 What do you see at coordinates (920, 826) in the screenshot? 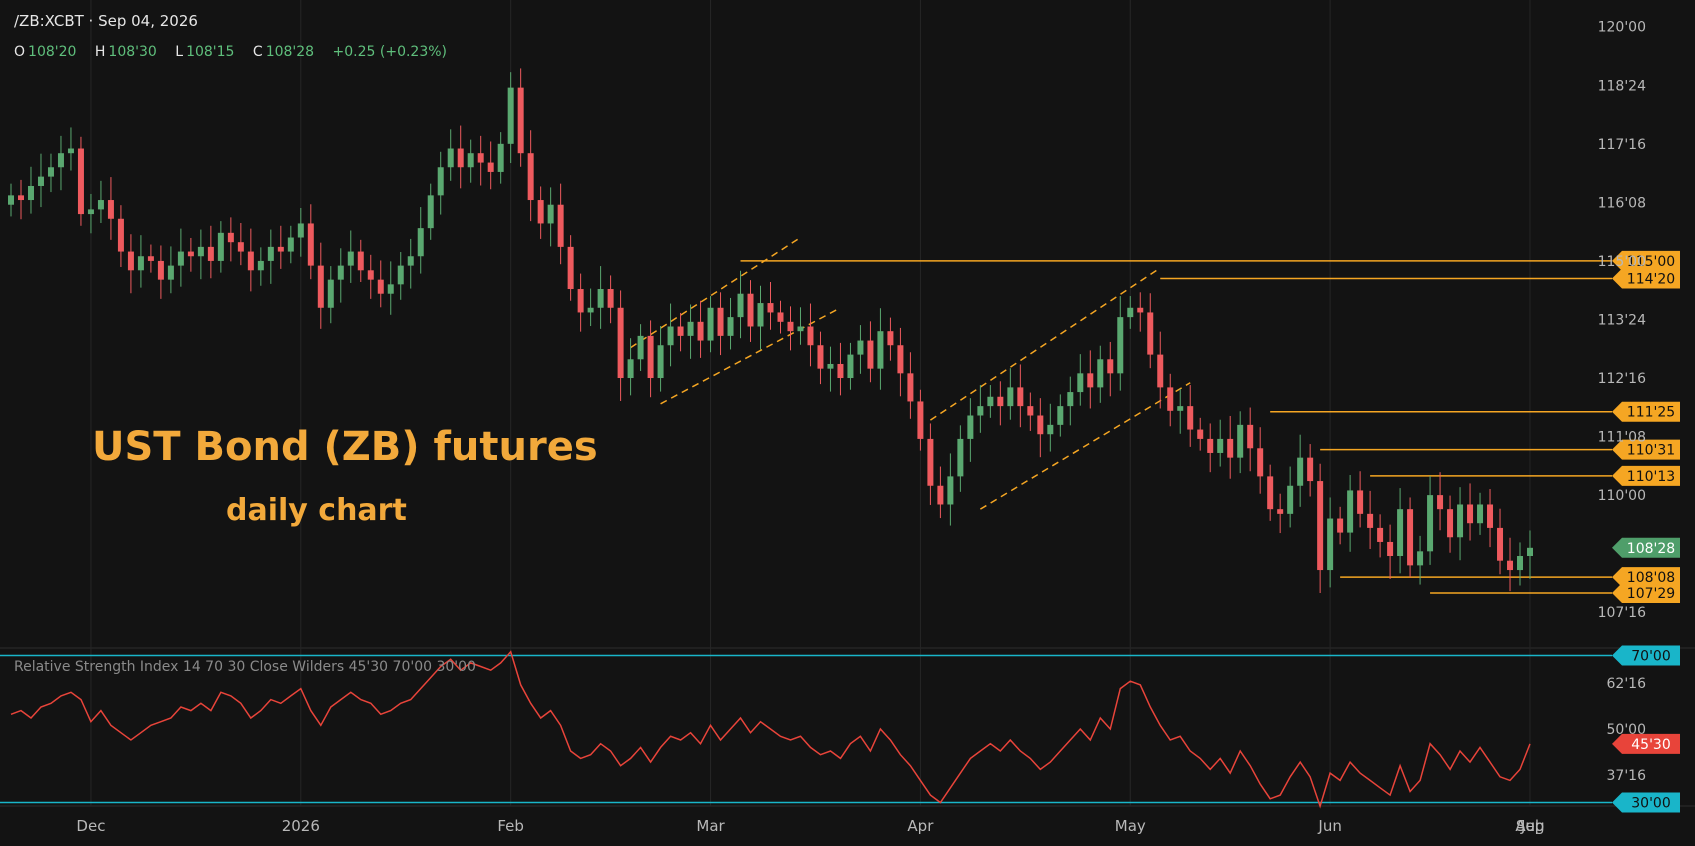
I see `x-tick-label: Apr` at bounding box center [920, 826].